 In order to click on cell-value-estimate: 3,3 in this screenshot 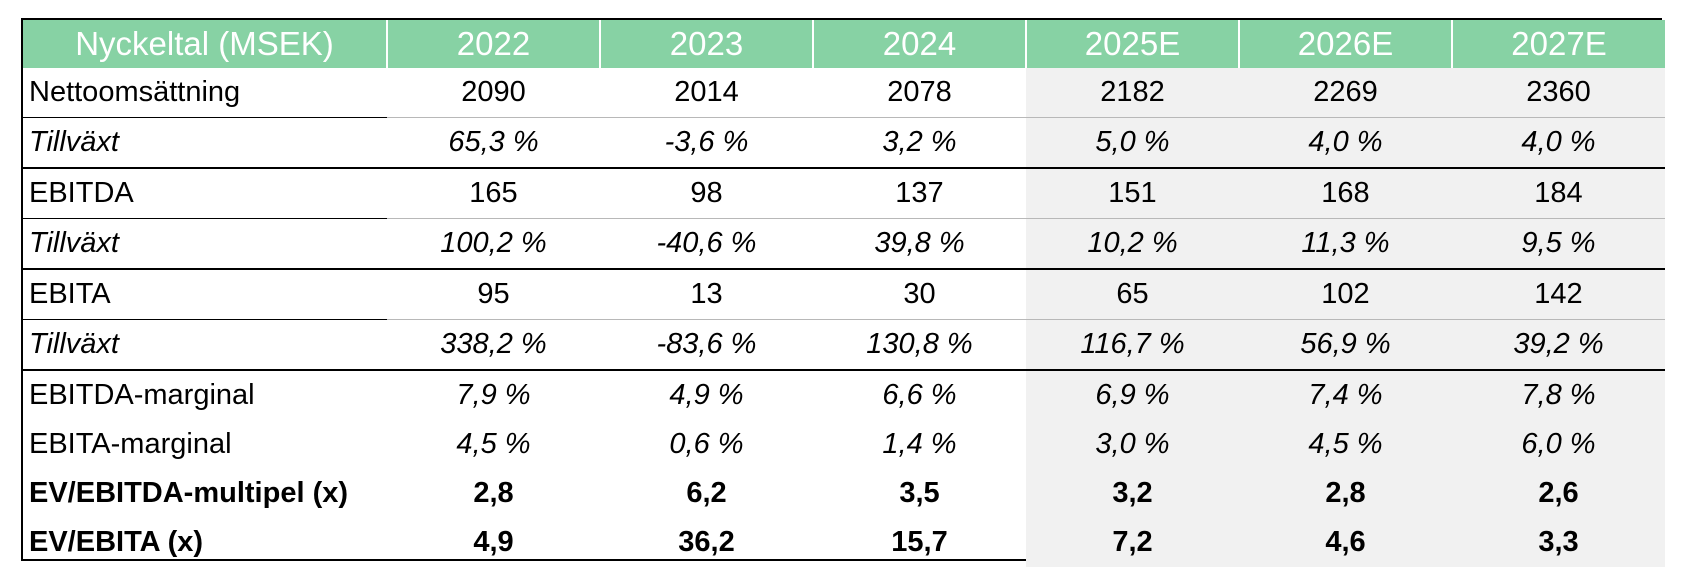, I will do `click(1558, 542)`.